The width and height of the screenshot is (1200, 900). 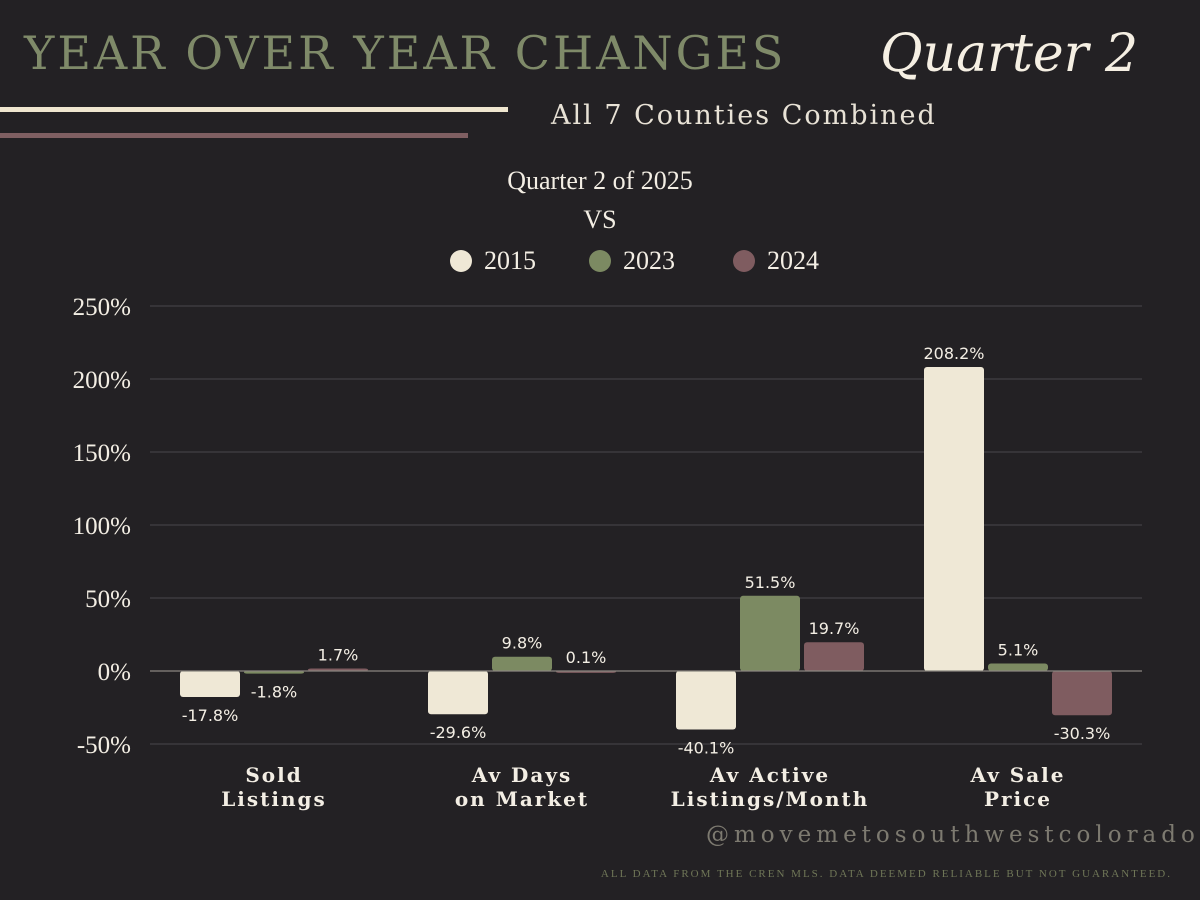 I want to click on bar-value-label: -30.3%, so click(x=1082, y=733).